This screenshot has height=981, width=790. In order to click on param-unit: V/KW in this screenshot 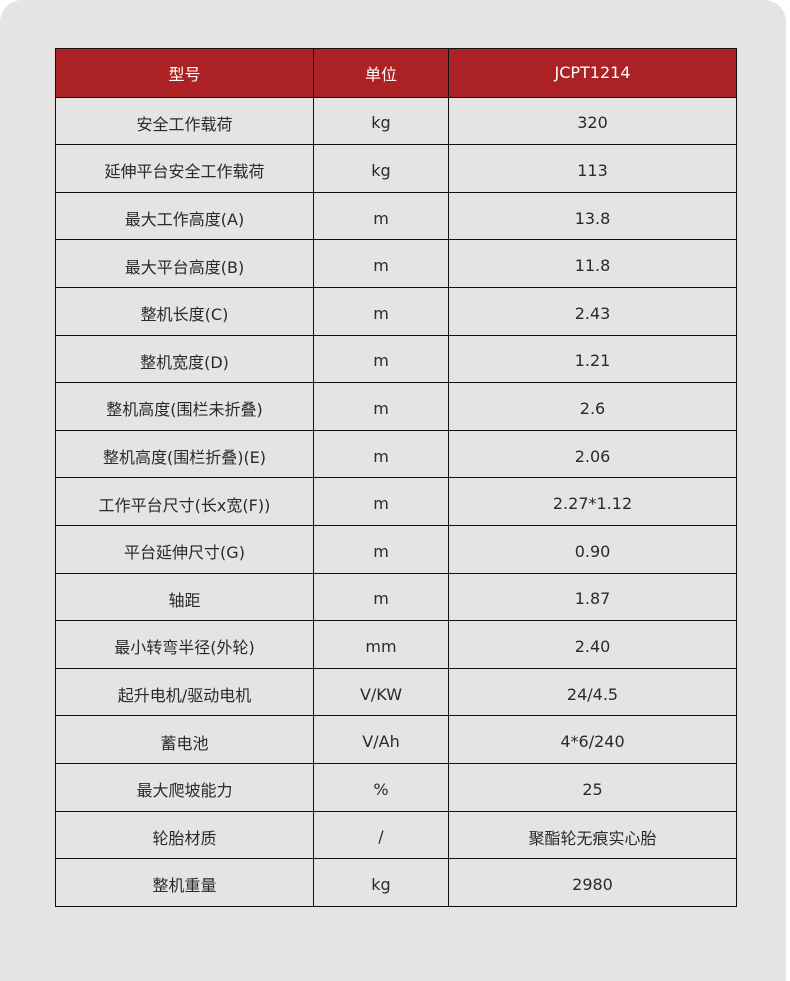, I will do `click(381, 692)`.